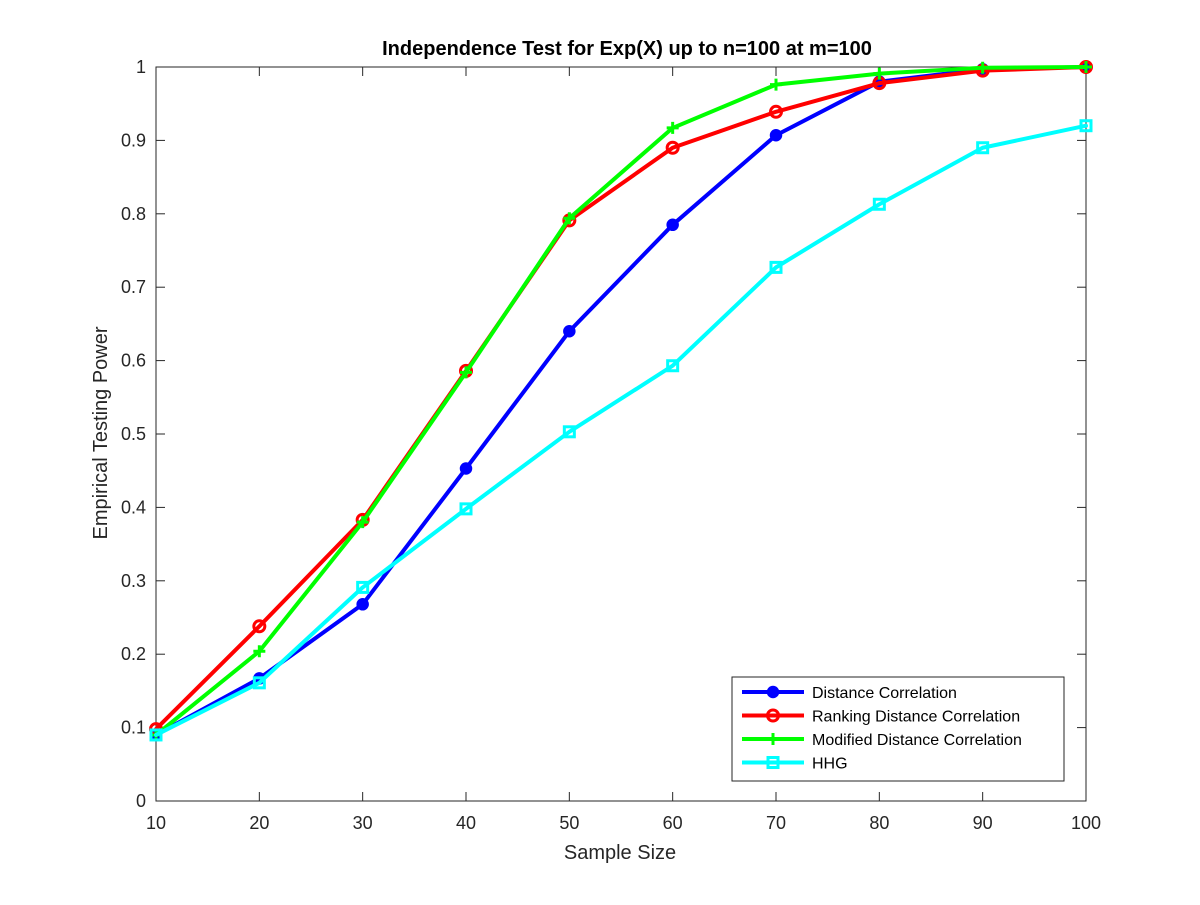  What do you see at coordinates (620, 853) in the screenshot?
I see `x-axis-label: Sample Size` at bounding box center [620, 853].